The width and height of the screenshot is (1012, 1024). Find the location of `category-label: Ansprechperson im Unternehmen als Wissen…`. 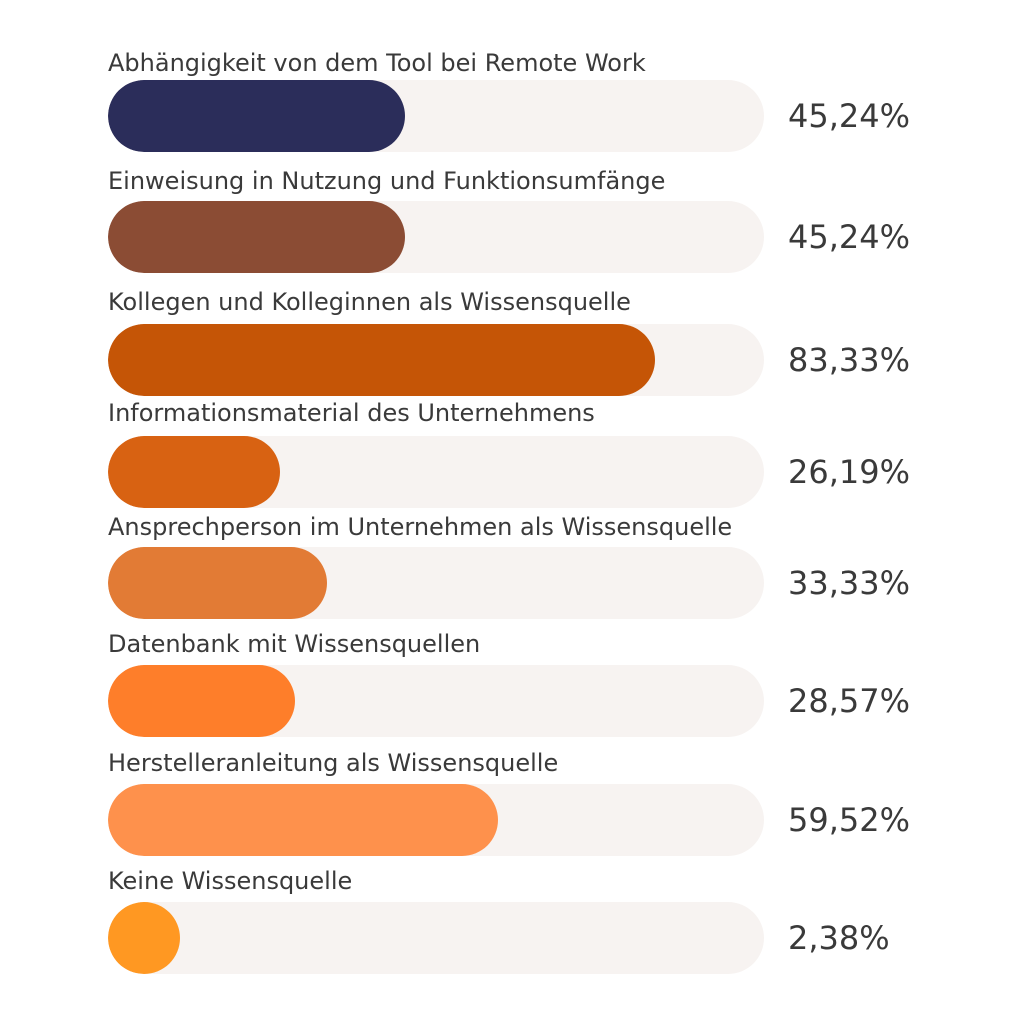

category-label: Ansprechperson im Unternehmen als Wissen… is located at coordinates (420, 527).